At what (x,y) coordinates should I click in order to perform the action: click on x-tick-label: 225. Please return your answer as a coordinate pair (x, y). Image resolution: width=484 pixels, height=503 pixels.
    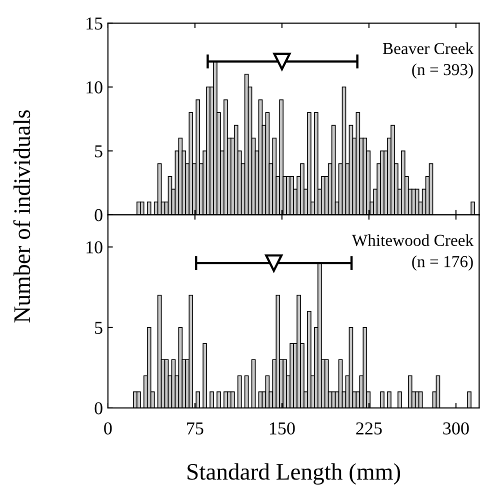
    Looking at the image, I should click on (369, 428).